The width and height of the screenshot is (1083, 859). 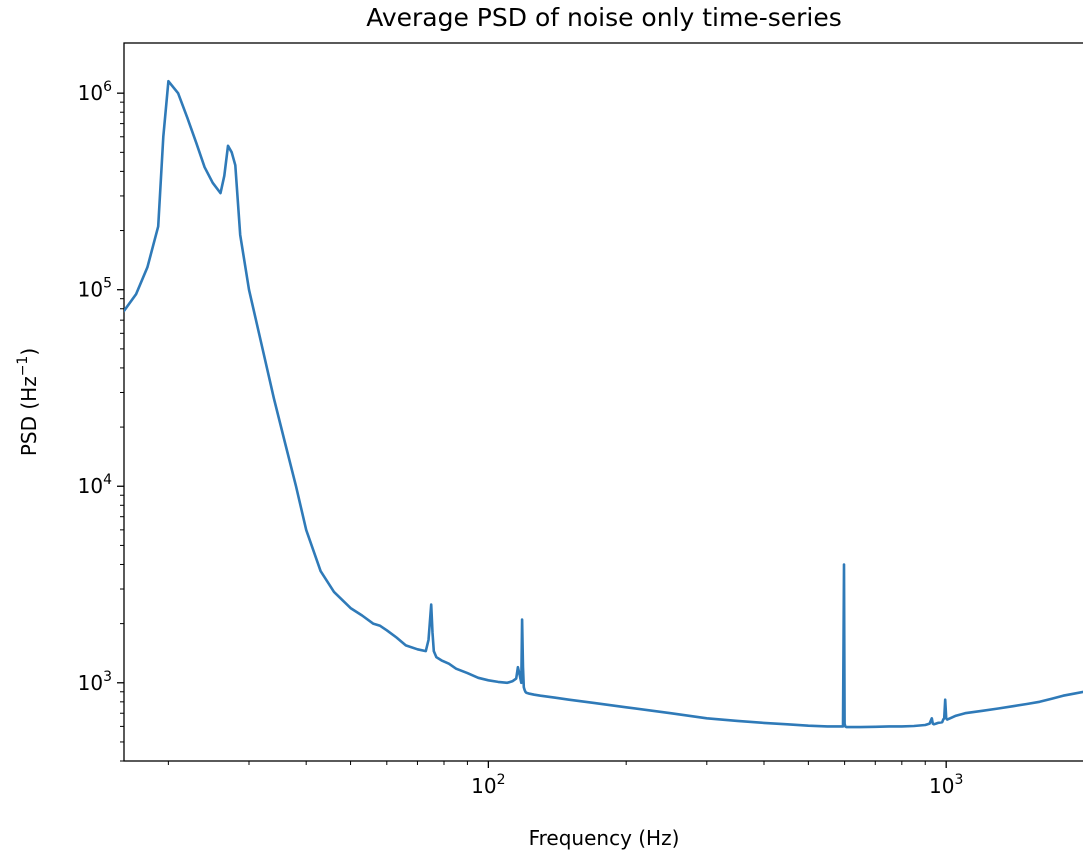 I want to click on x-axis-ticks: 10² 10³, so click(x=565, y=779).